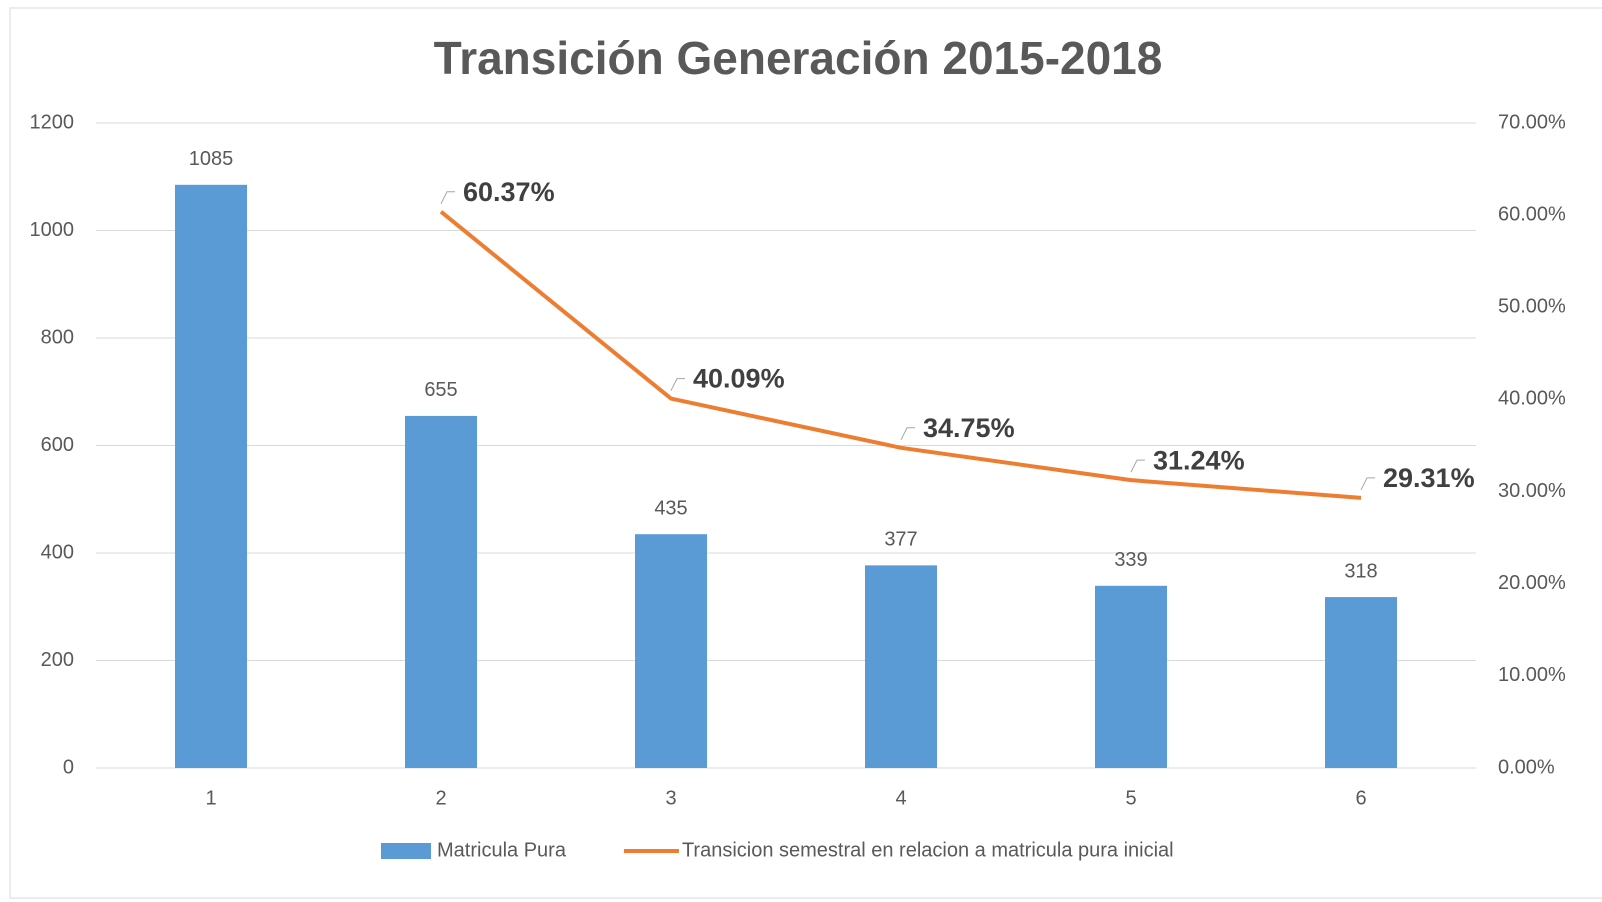 This screenshot has width=1602, height=902. Describe the element at coordinates (1532, 214) in the screenshot. I see `y2-tick-label: 60.00%` at that location.